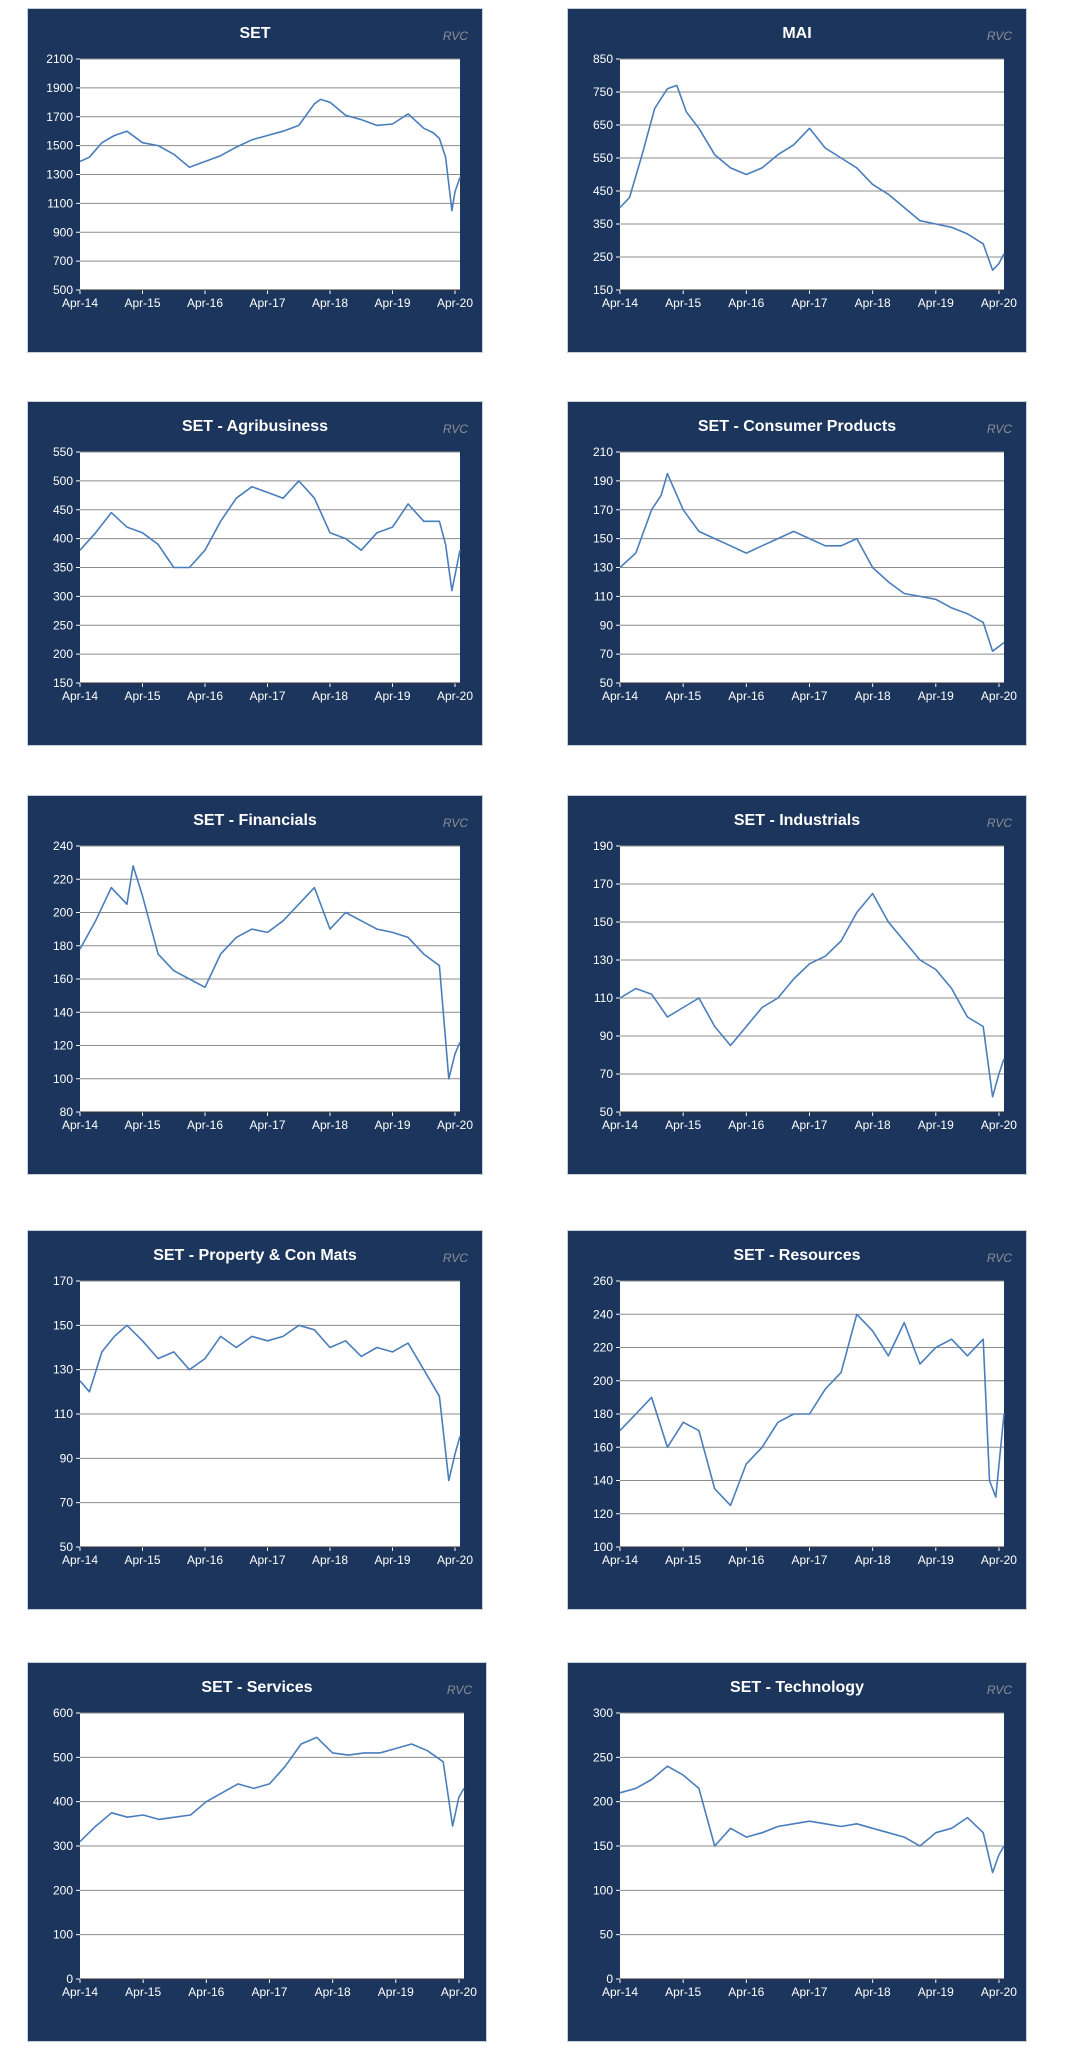  What do you see at coordinates (63, 1935) in the screenshot?
I see `y-tick-label: 100` at bounding box center [63, 1935].